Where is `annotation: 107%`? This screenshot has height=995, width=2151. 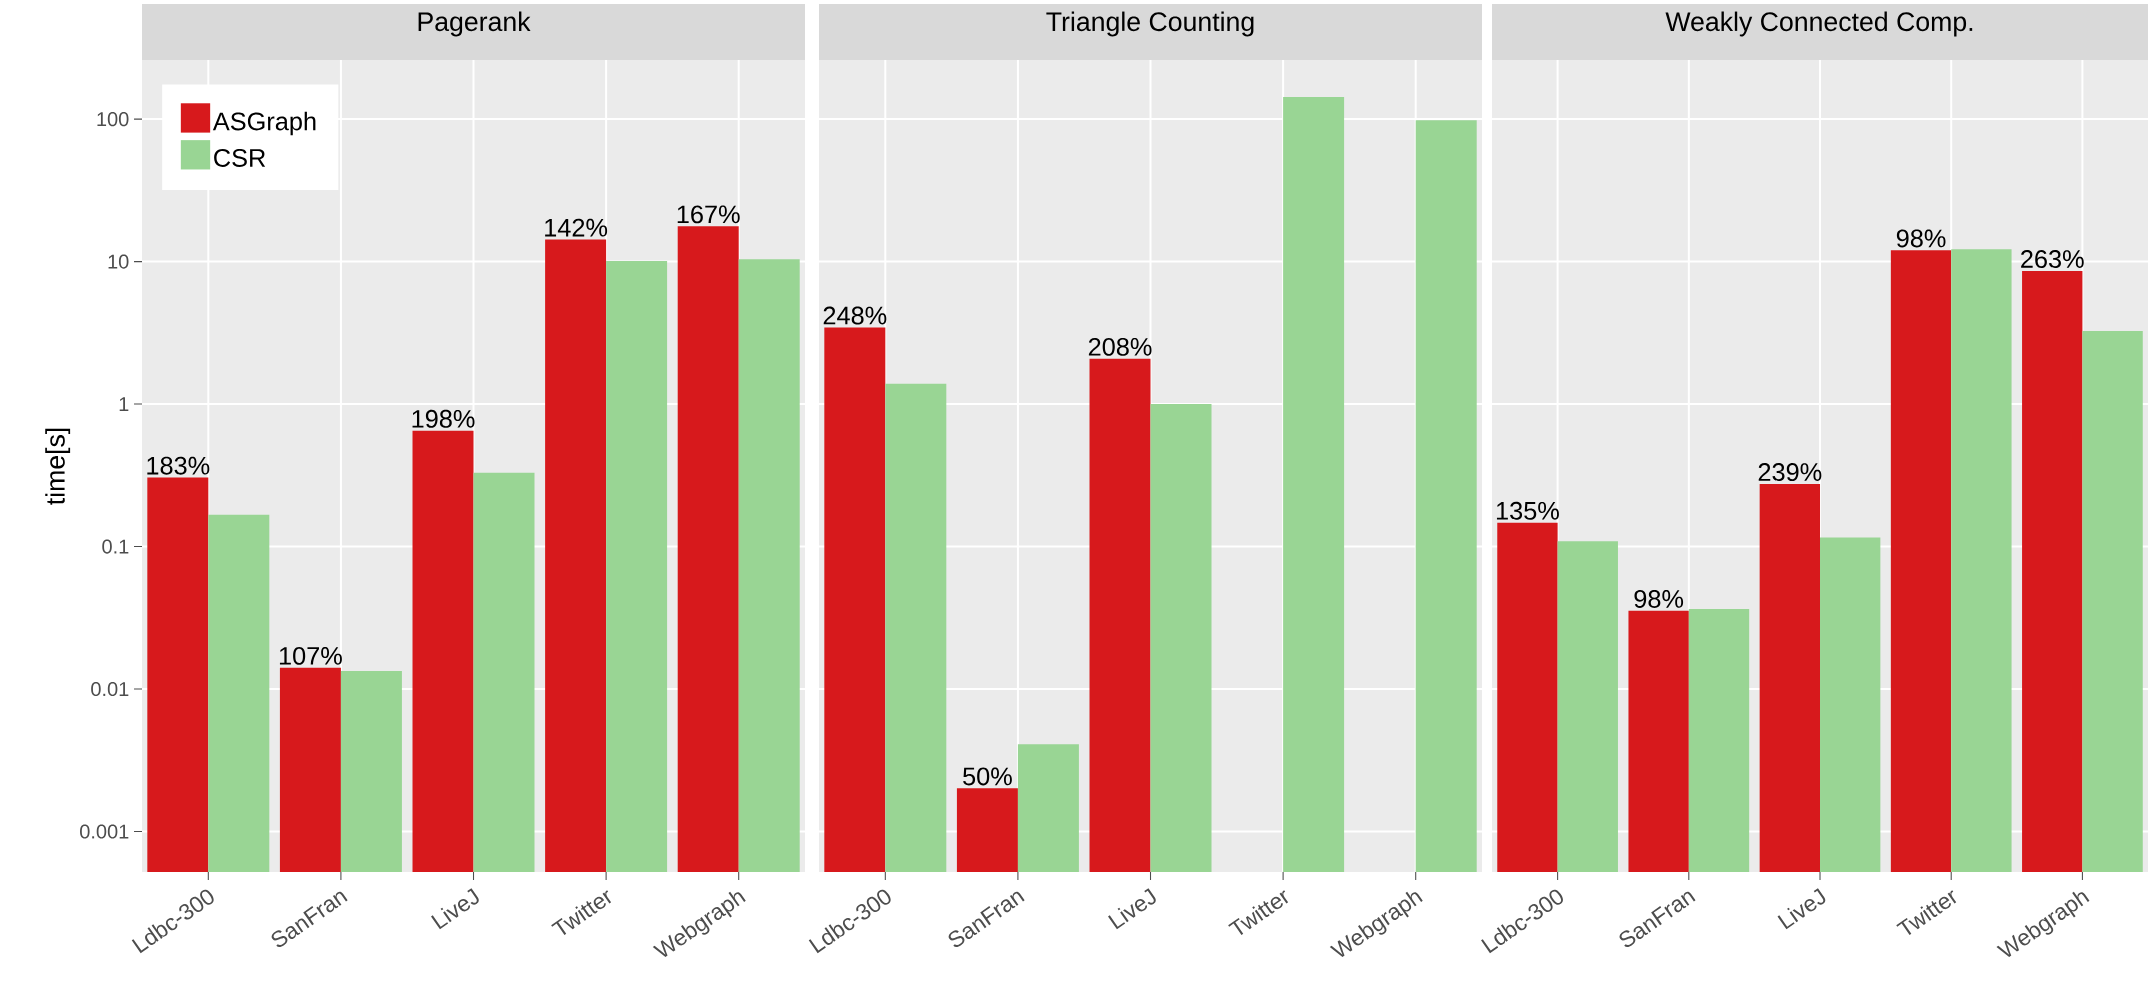
annotation: 107% is located at coordinates (310, 655).